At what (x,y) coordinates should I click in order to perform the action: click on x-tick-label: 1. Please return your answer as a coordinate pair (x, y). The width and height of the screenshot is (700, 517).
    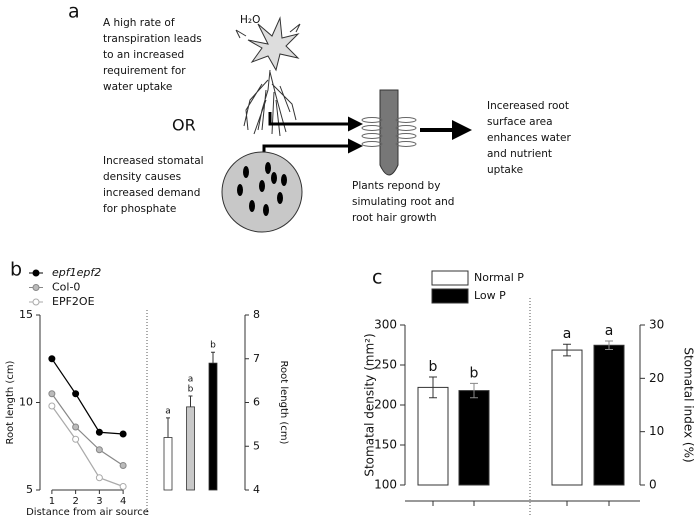
    Looking at the image, I should click on (52, 501).